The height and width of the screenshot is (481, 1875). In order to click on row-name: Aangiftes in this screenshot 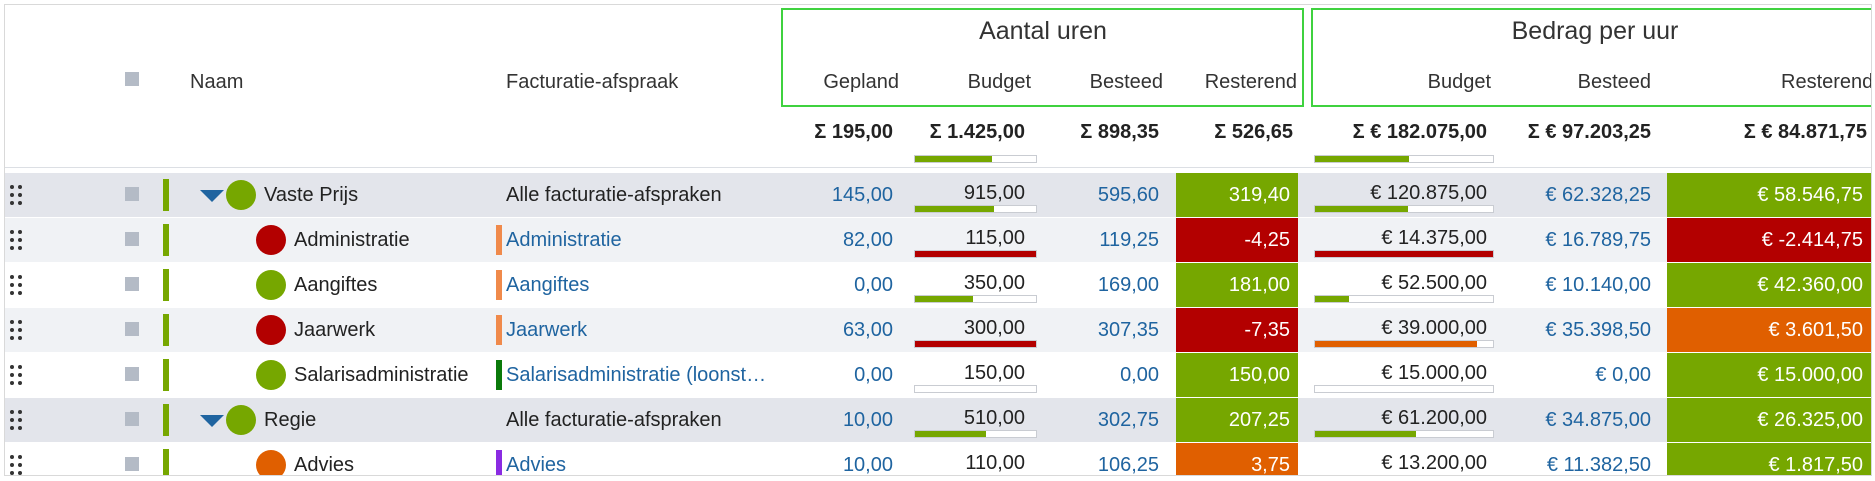, I will do `click(336, 285)`.